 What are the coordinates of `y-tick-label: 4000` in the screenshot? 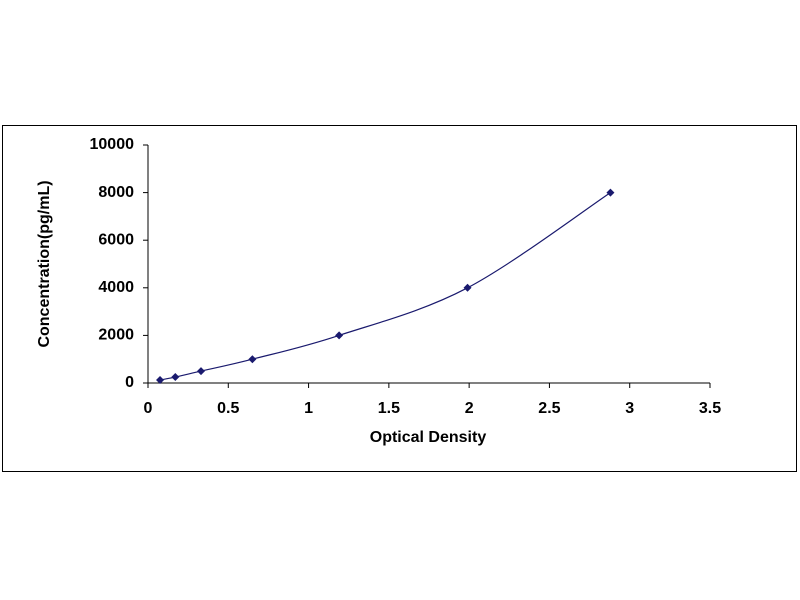 It's located at (116, 287).